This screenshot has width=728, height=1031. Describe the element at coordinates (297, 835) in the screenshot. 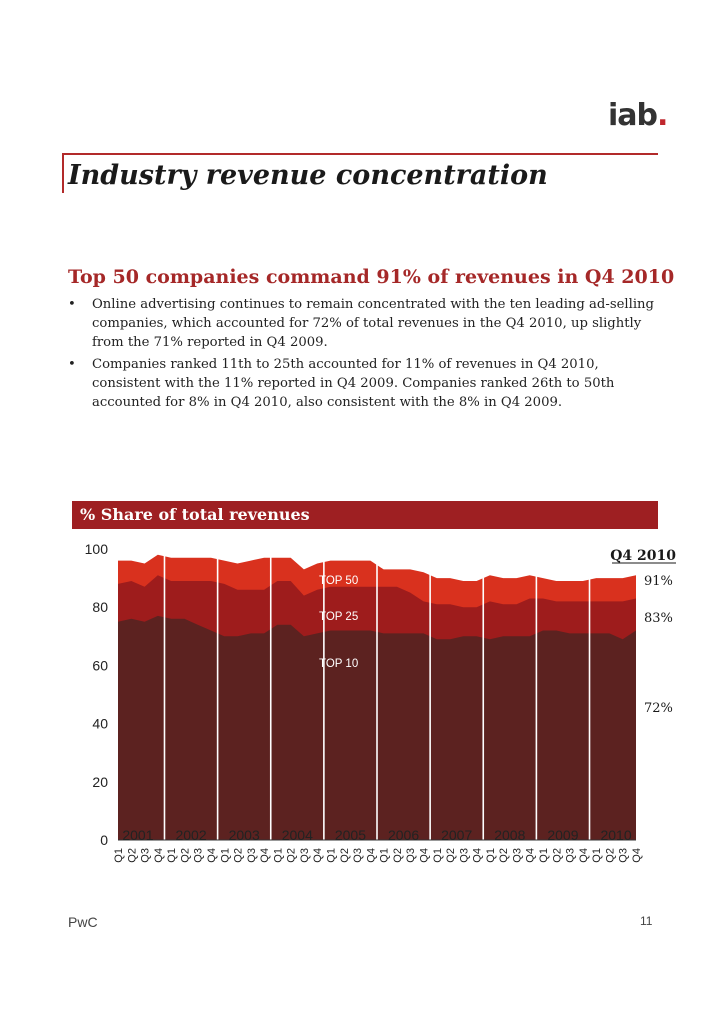

I see `year-label: 2004` at that location.